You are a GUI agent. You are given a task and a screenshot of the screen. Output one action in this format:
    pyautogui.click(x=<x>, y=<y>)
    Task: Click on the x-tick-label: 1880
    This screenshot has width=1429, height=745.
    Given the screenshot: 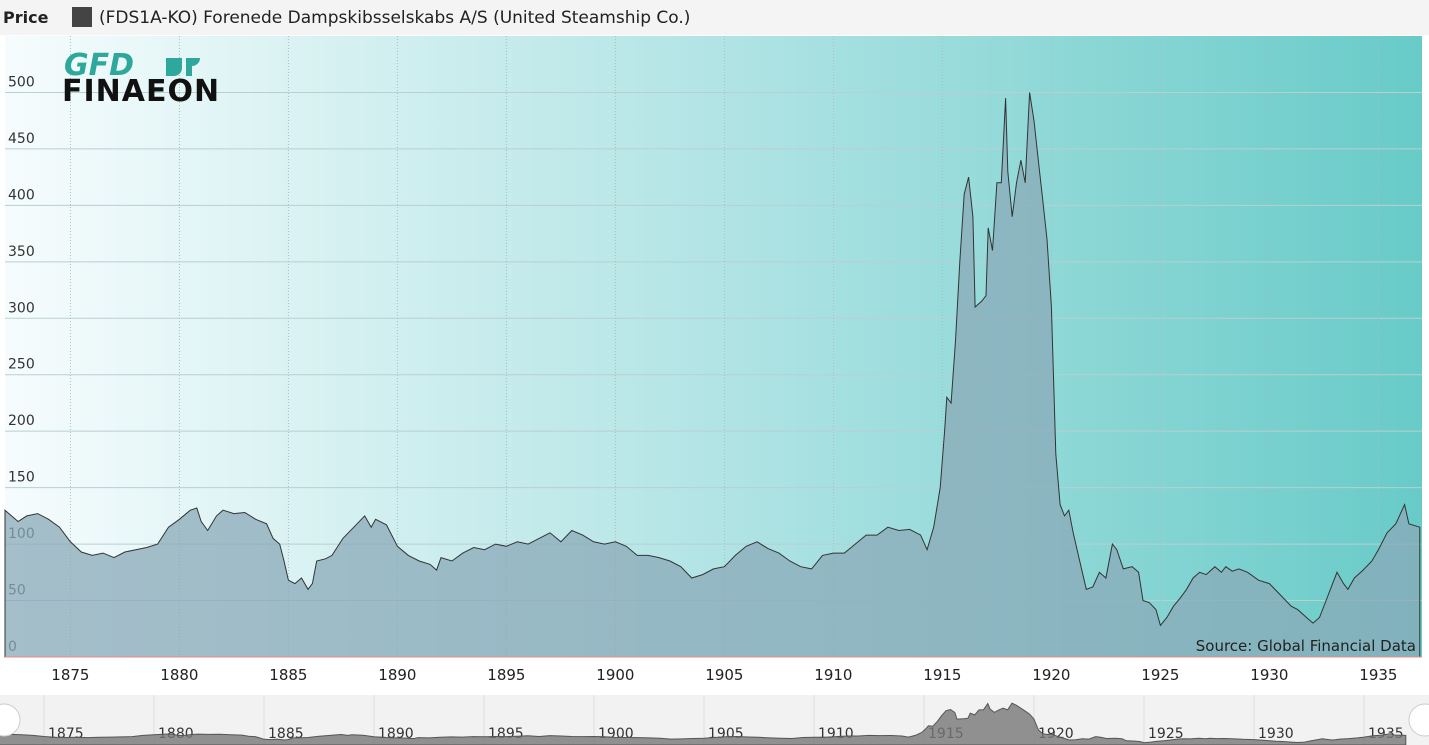 What is the action you would take?
    pyautogui.click(x=179, y=675)
    